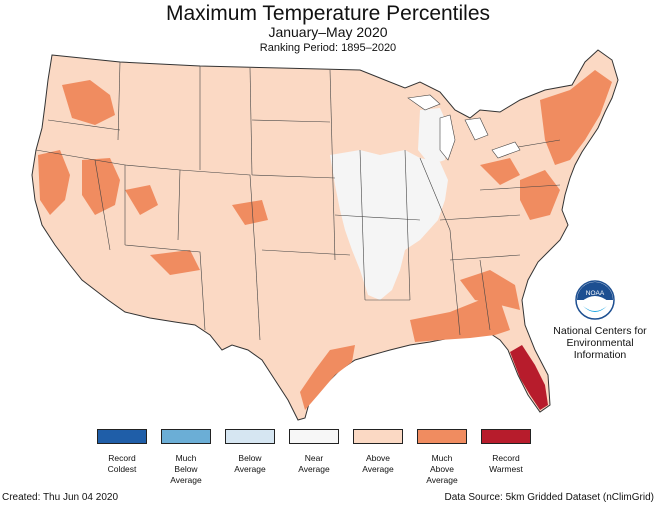 This screenshot has width=656, height=509. What do you see at coordinates (506, 452) in the screenshot?
I see `legend-item: Record Warmest` at bounding box center [506, 452].